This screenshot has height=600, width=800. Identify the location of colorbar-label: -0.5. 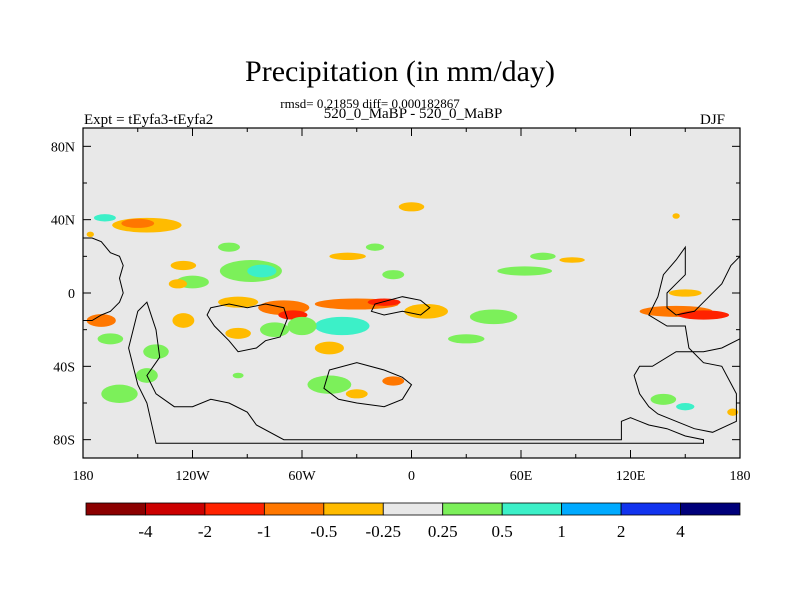
(323, 531).